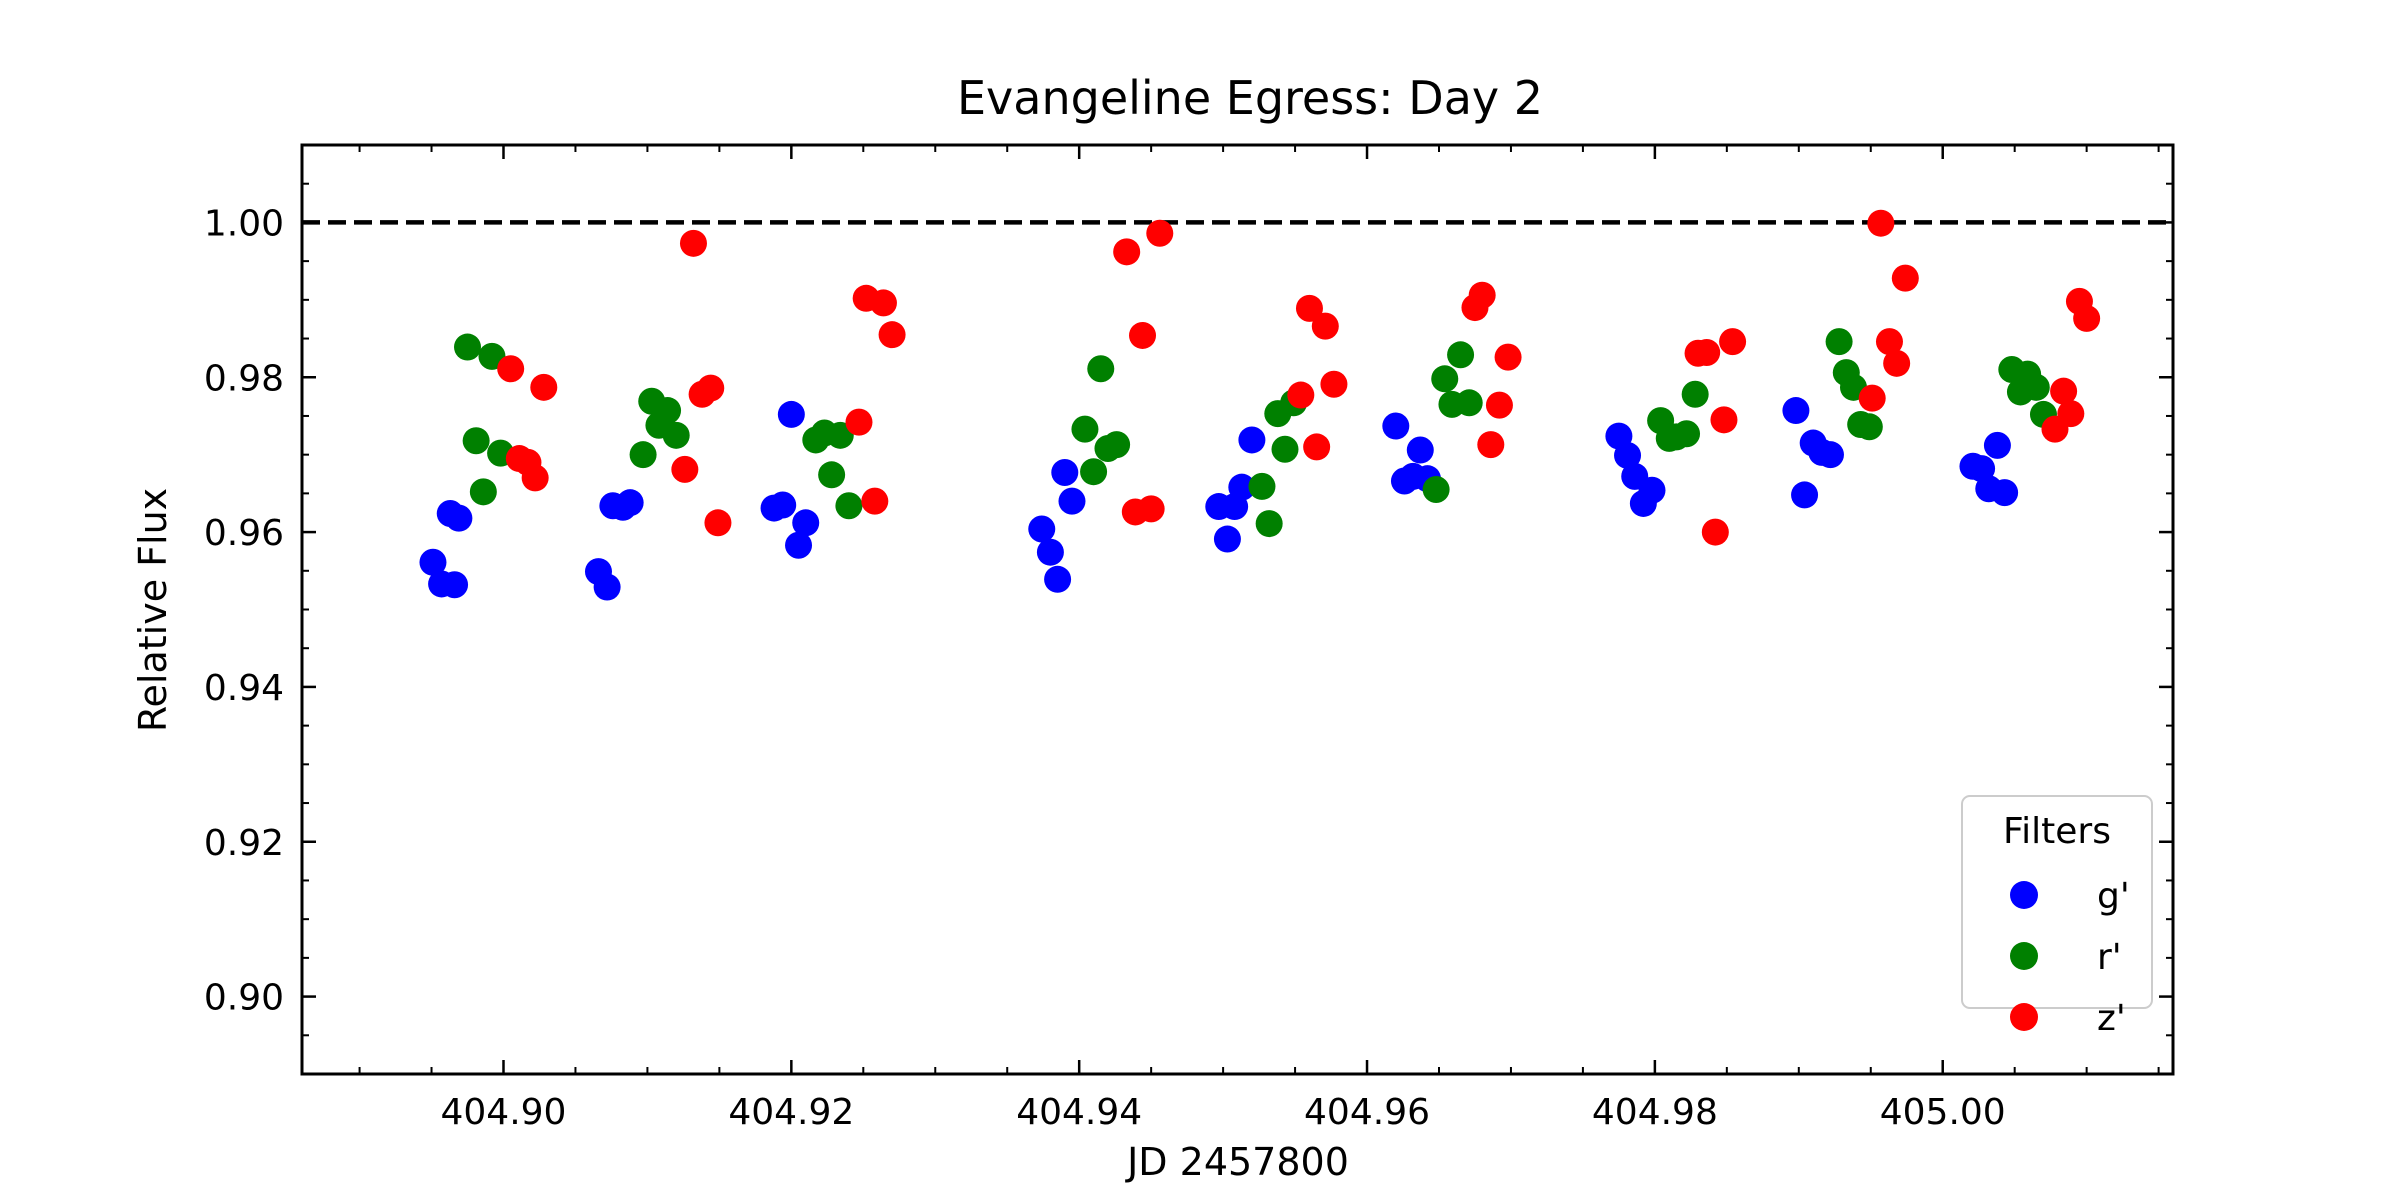 Image resolution: width=2400 pixels, height=1200 pixels. I want to click on legend-label: g', so click(2113, 896).